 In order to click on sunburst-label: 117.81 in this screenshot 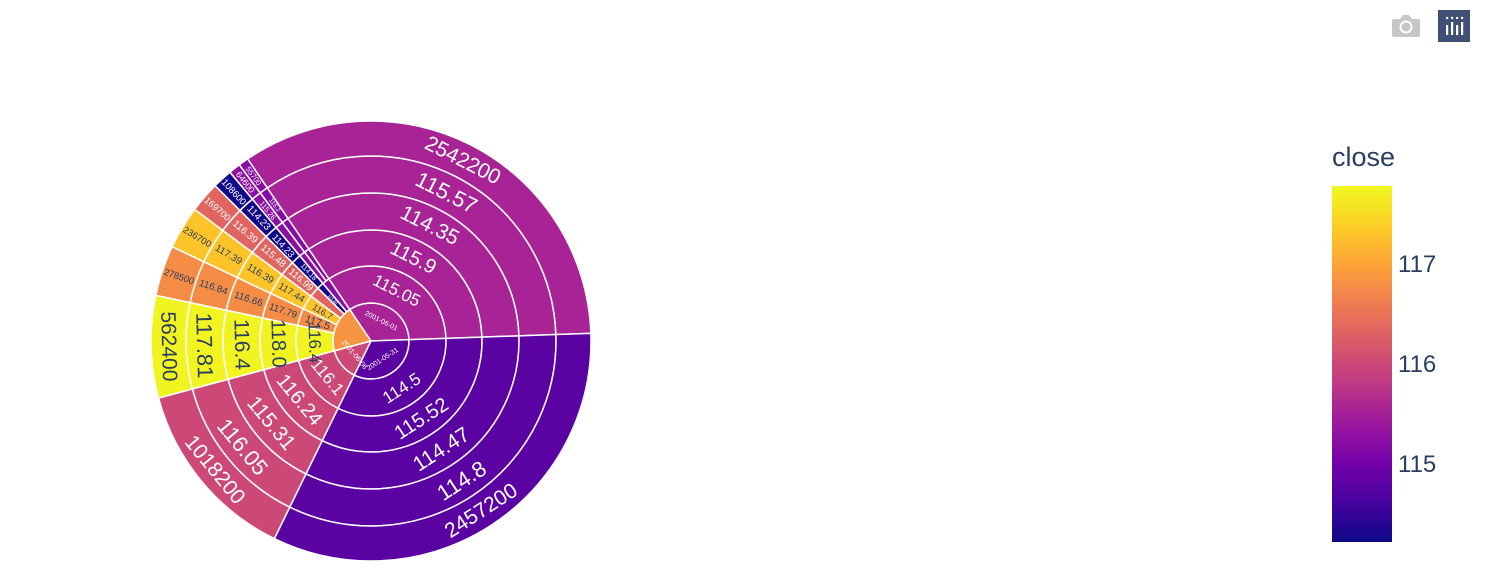, I will do `click(204, 345)`.